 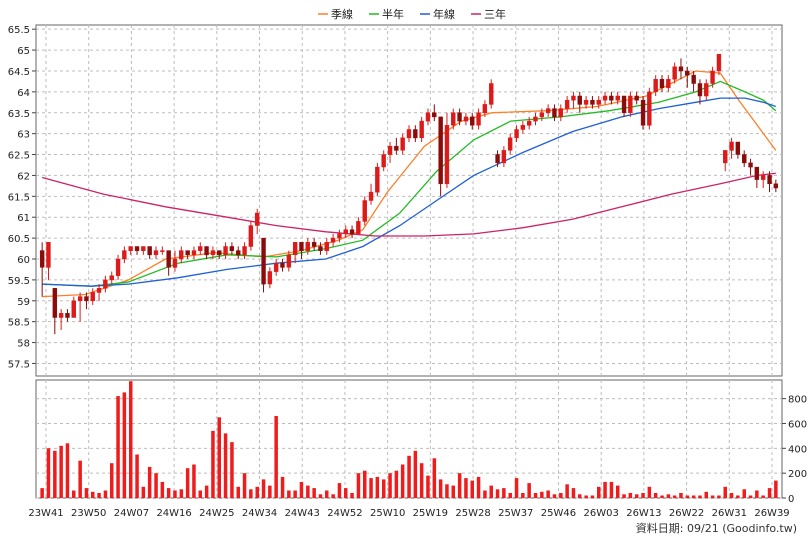 What do you see at coordinates (729, 513) in the screenshot?
I see `x-tick-label: 26W31` at bounding box center [729, 513].